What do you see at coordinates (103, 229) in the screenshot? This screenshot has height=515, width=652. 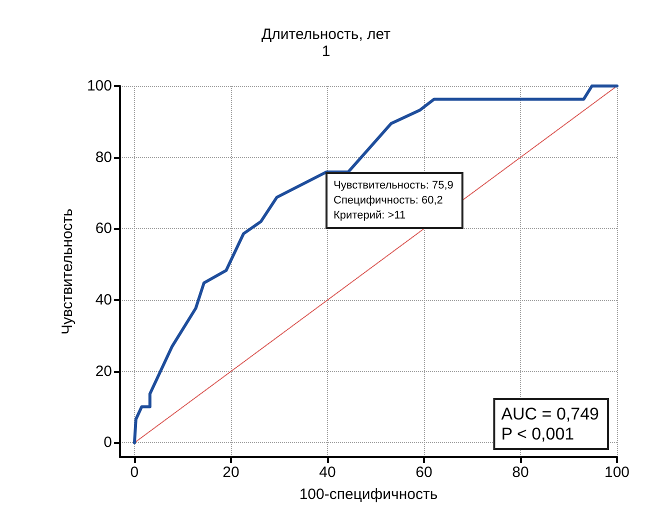 I see `y-tick-label: 60` at bounding box center [103, 229].